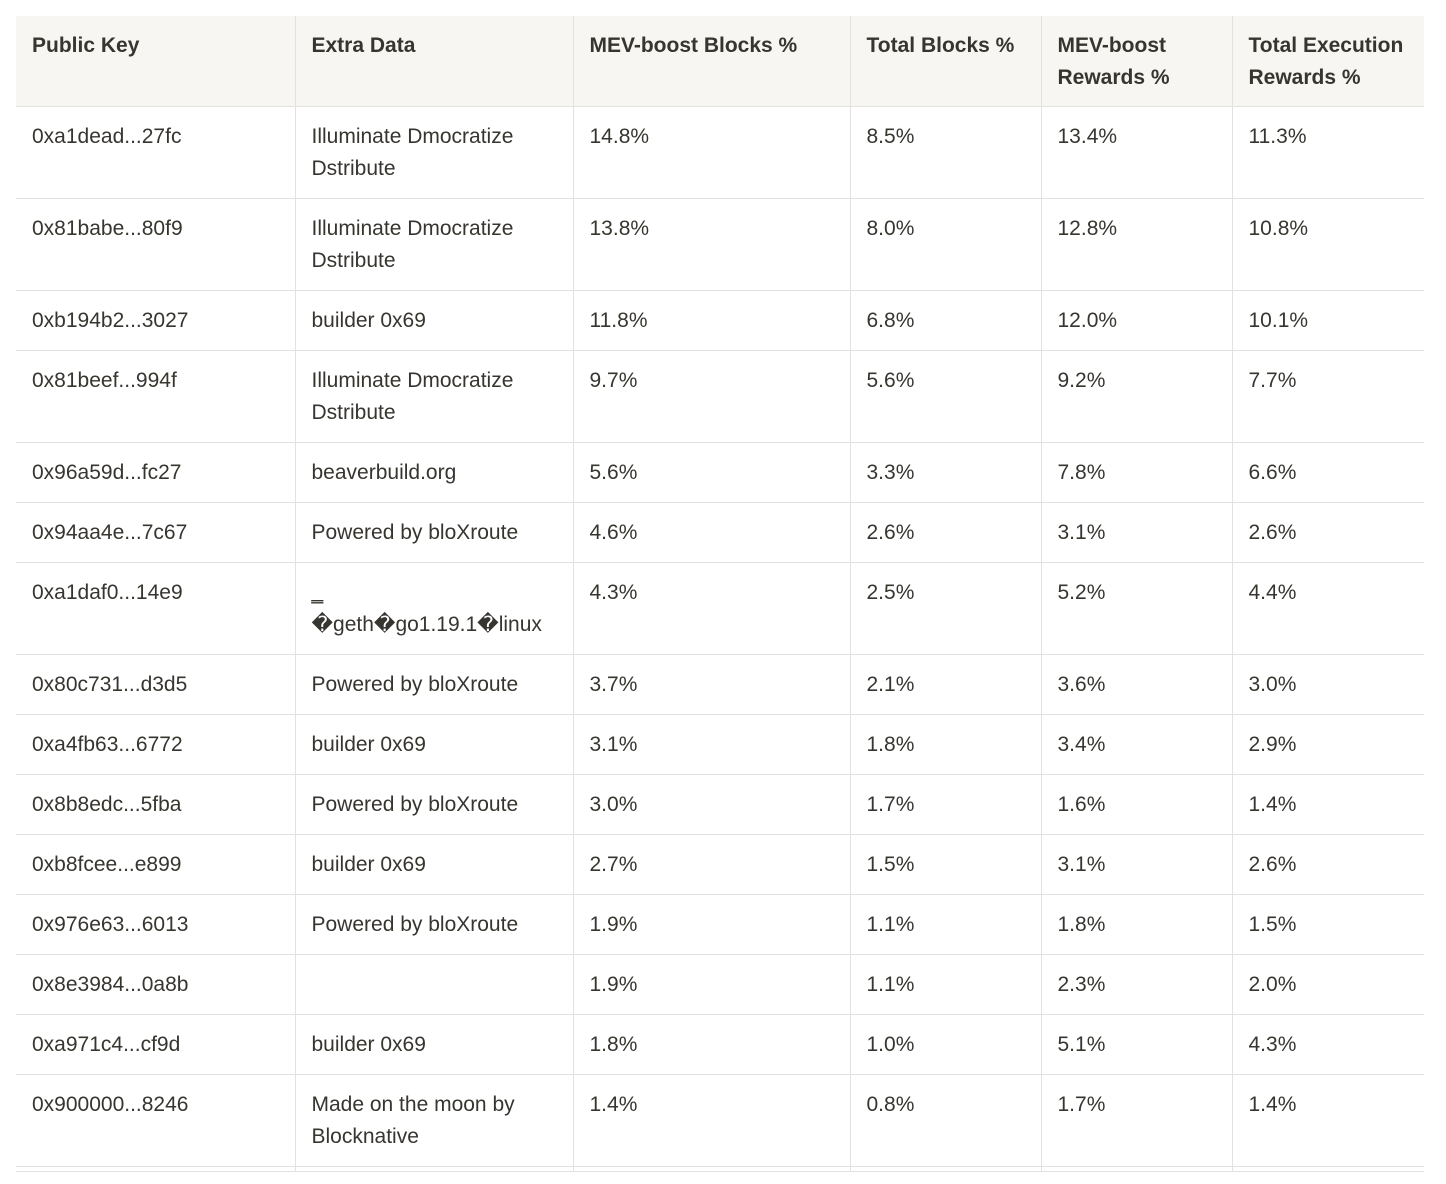  I want to click on public-key-cell: 0x80c731...d3d5, so click(156, 684).